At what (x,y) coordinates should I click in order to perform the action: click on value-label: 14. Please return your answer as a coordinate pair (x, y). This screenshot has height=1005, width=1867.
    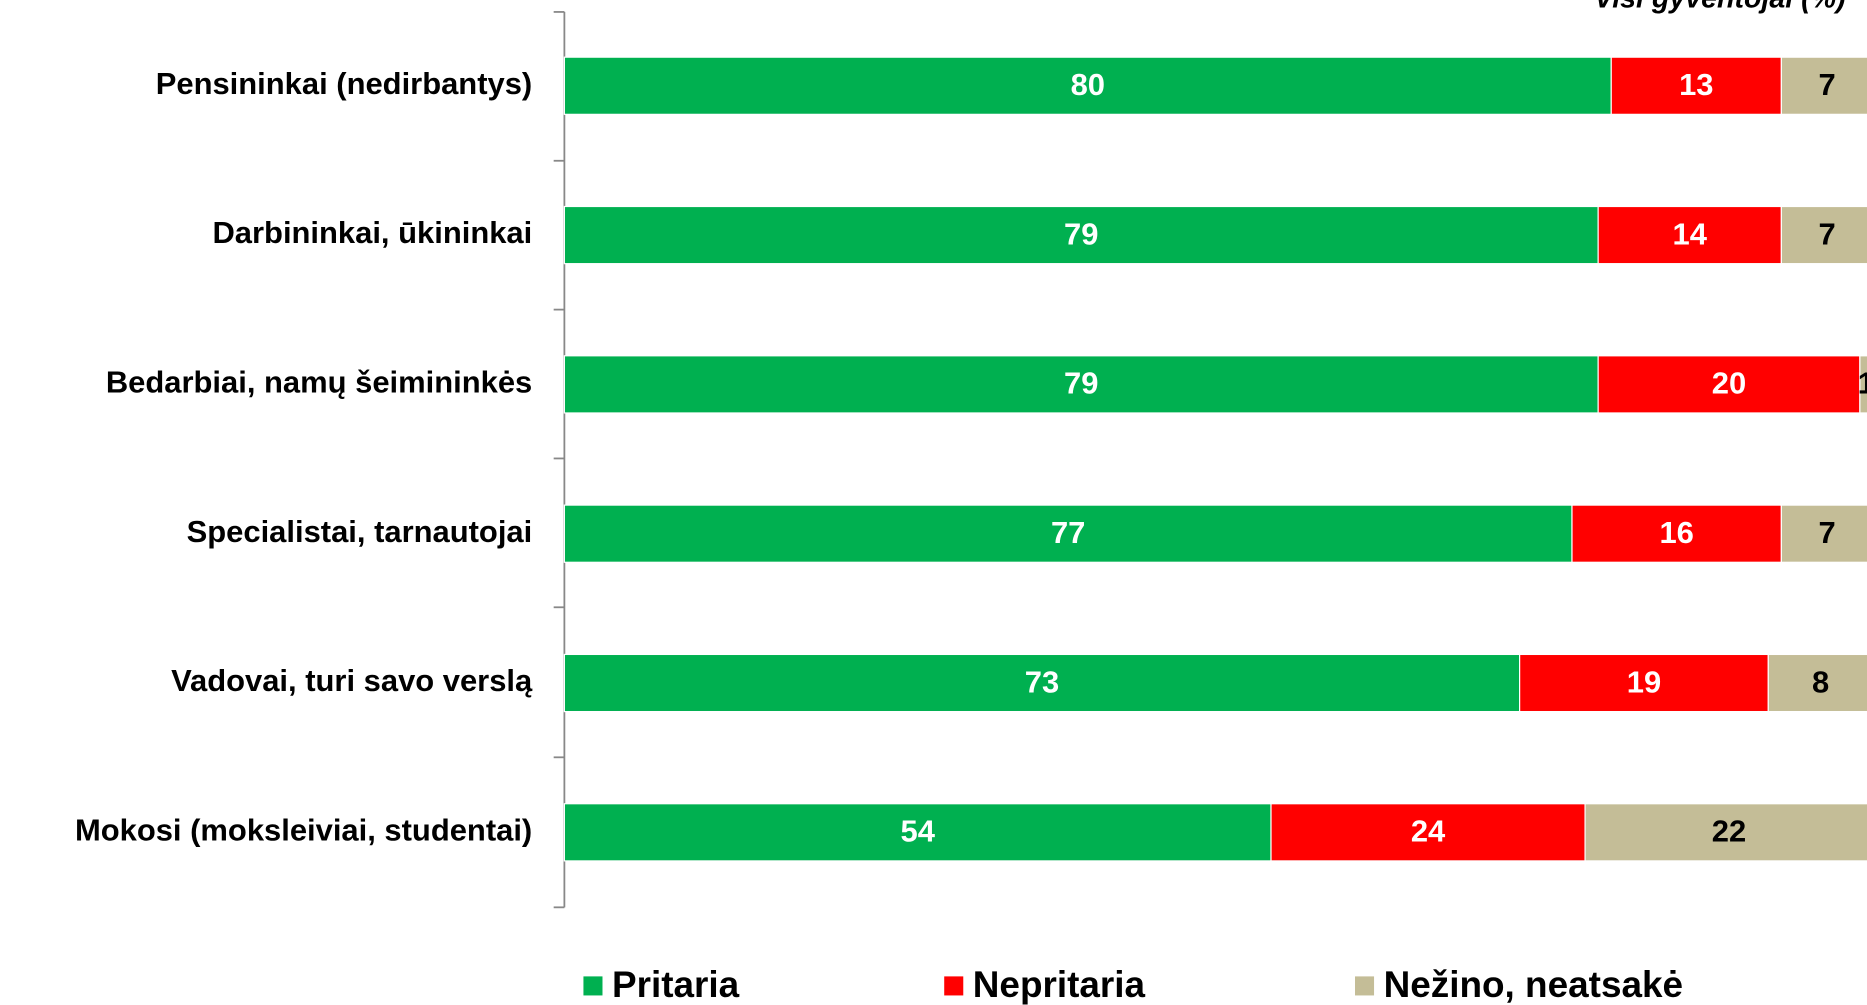
    Looking at the image, I should click on (1690, 233).